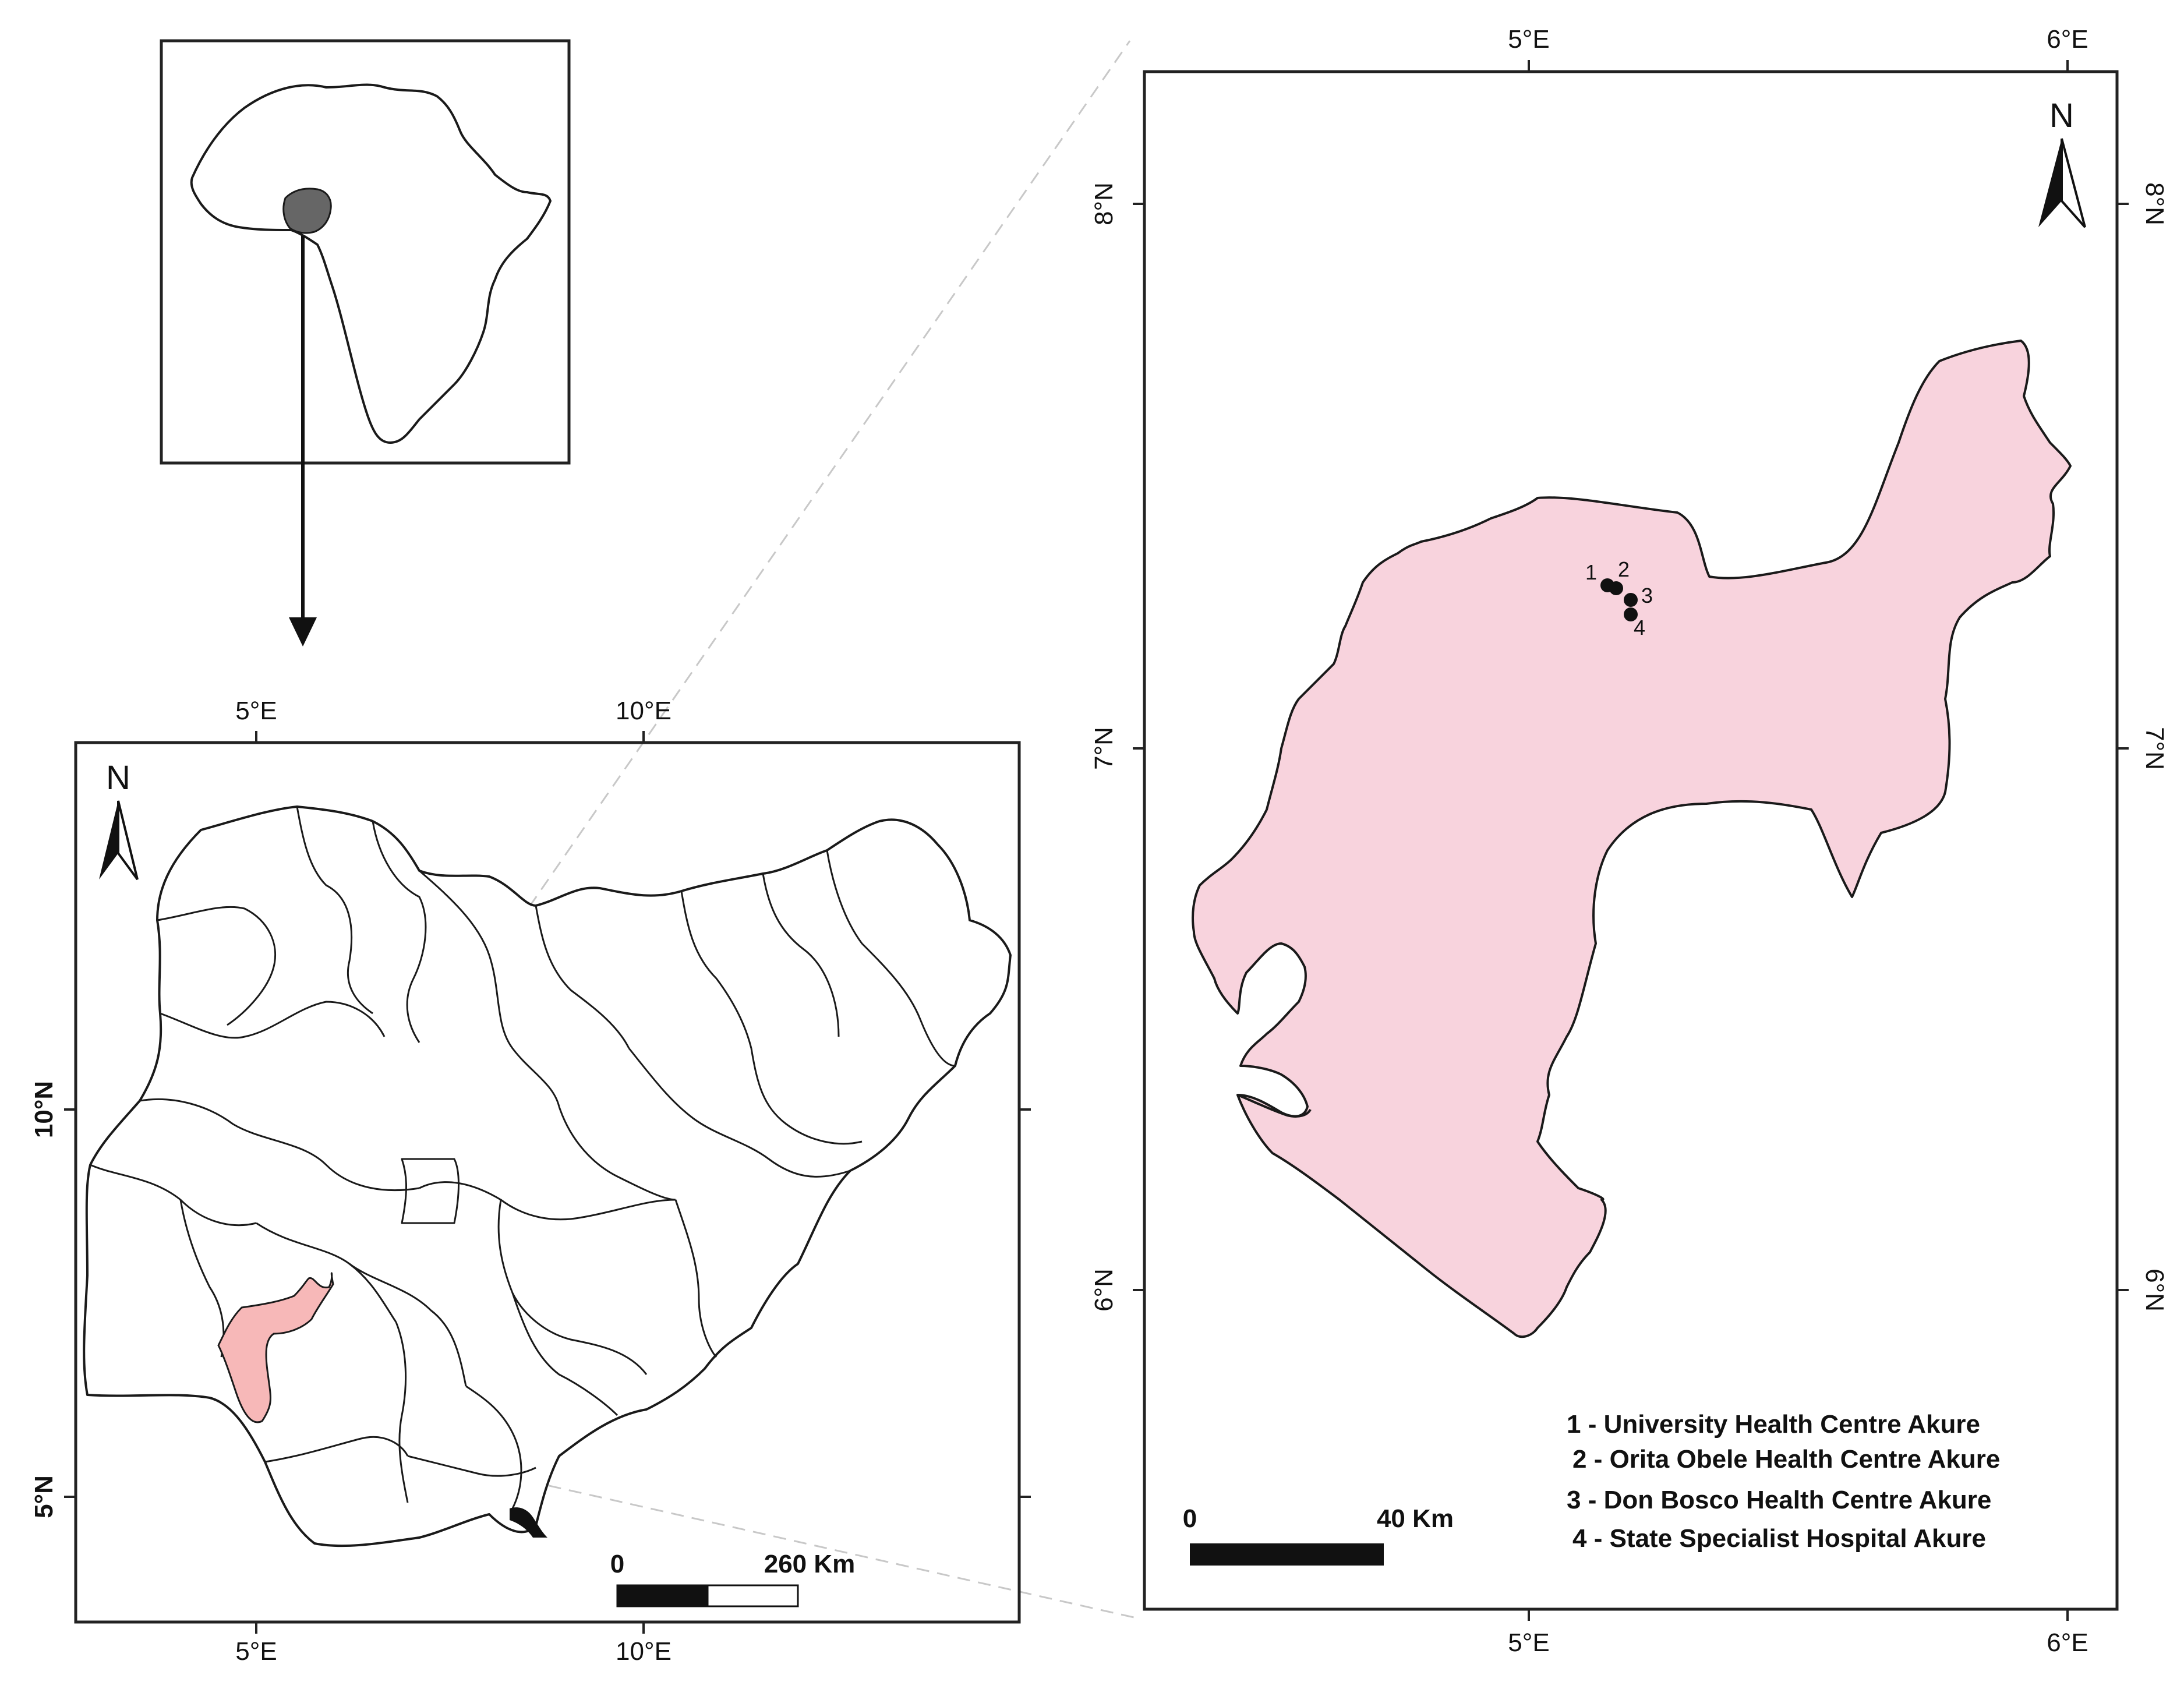  Describe the element at coordinates (256, 1652) in the screenshot. I see `ng-bottom-tick-5e: 5°E` at that location.